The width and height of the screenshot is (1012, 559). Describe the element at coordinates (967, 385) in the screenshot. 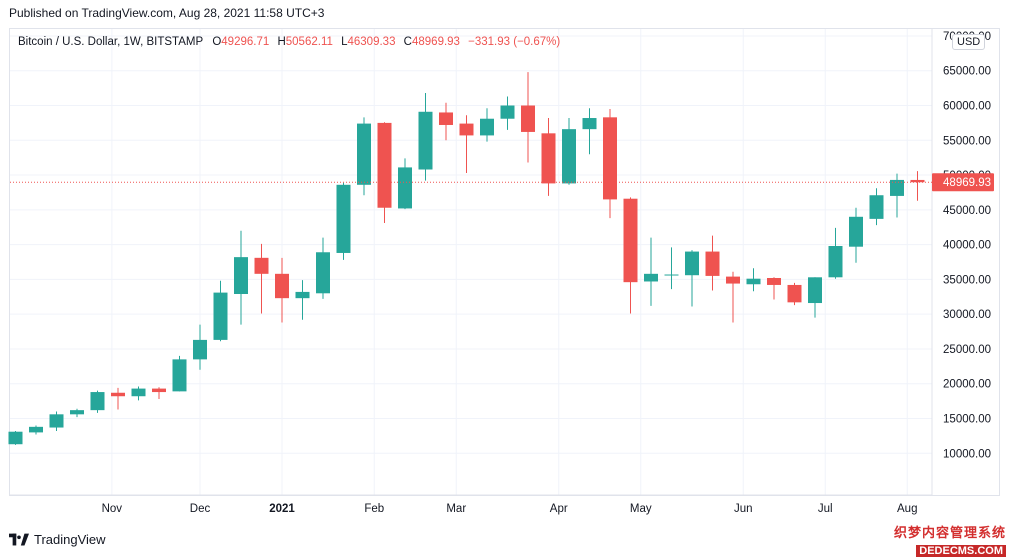

I see `y-tick-label: 20000.00` at that location.